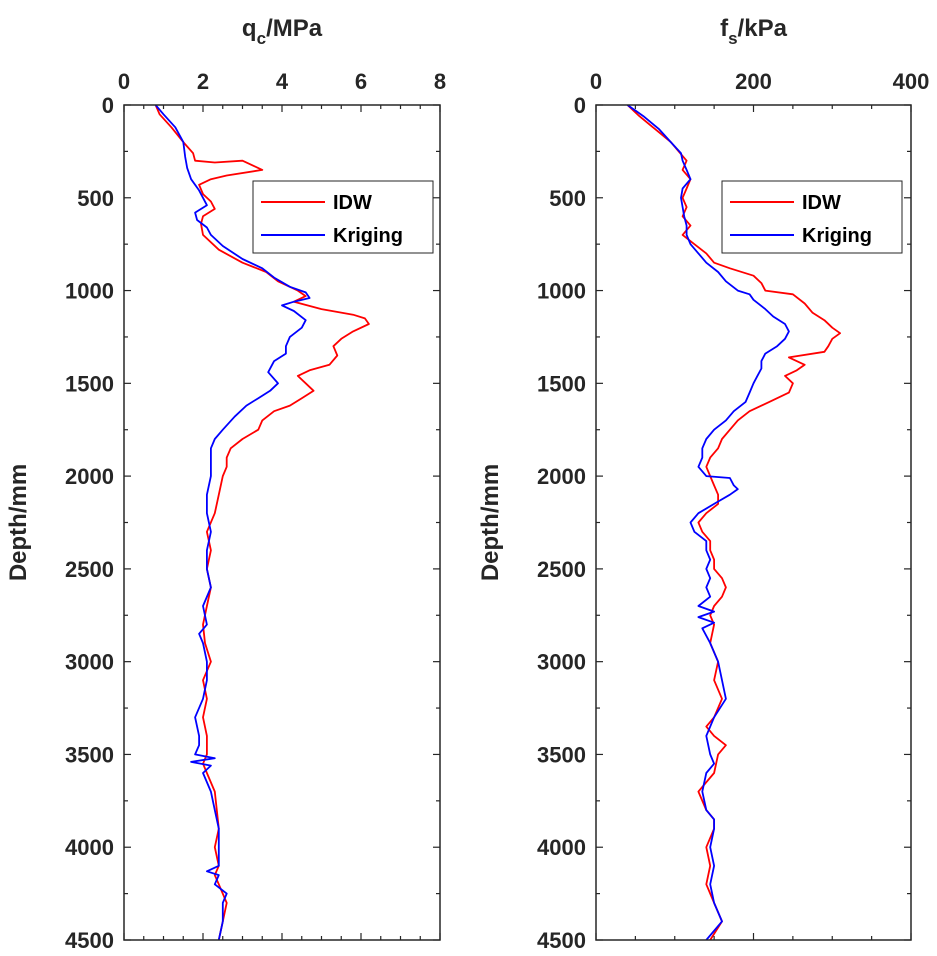  What do you see at coordinates (440, 81) in the screenshot?
I see `x-tick-label: 8` at bounding box center [440, 81].